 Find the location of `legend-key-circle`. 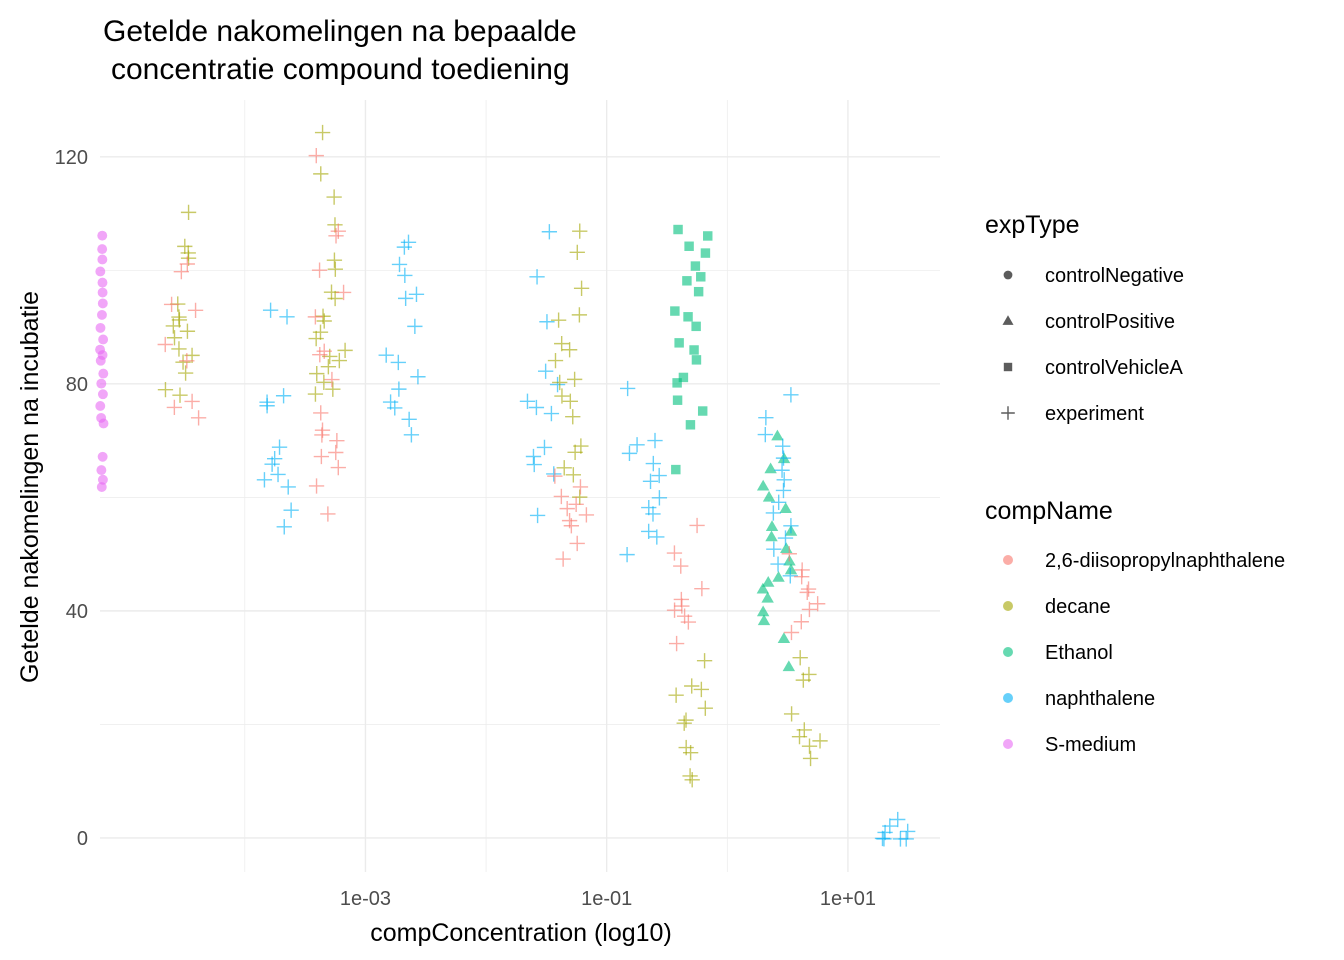

legend-key-circle is located at coordinates (1008, 275).